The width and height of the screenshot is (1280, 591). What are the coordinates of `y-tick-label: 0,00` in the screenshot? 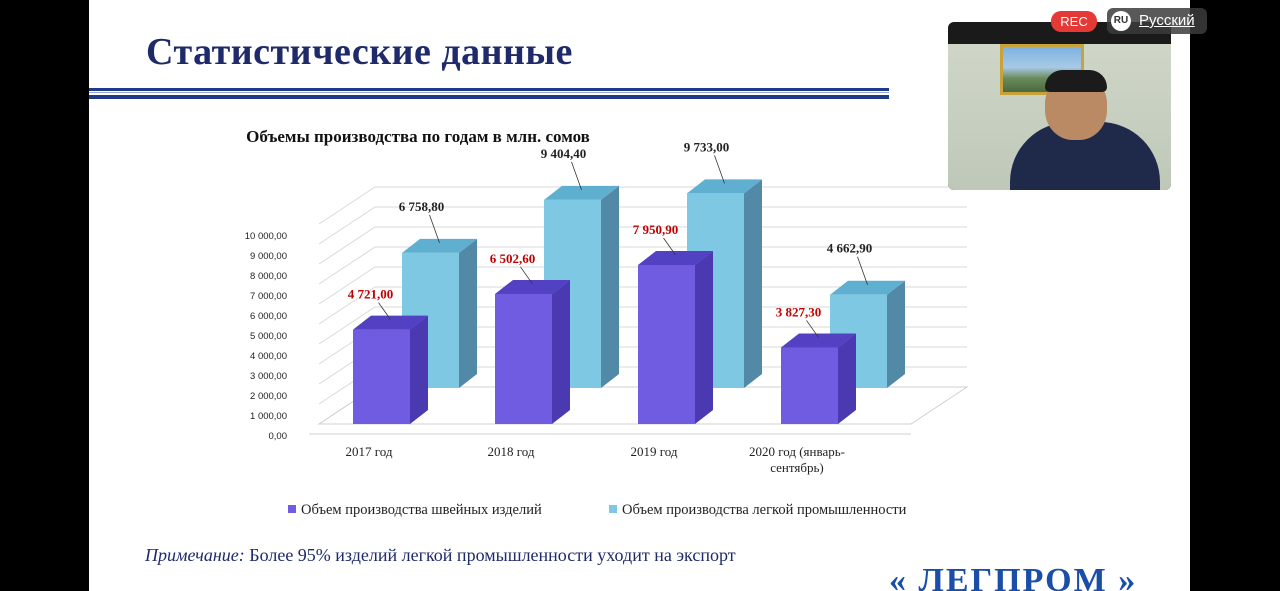 It's located at (278, 436).